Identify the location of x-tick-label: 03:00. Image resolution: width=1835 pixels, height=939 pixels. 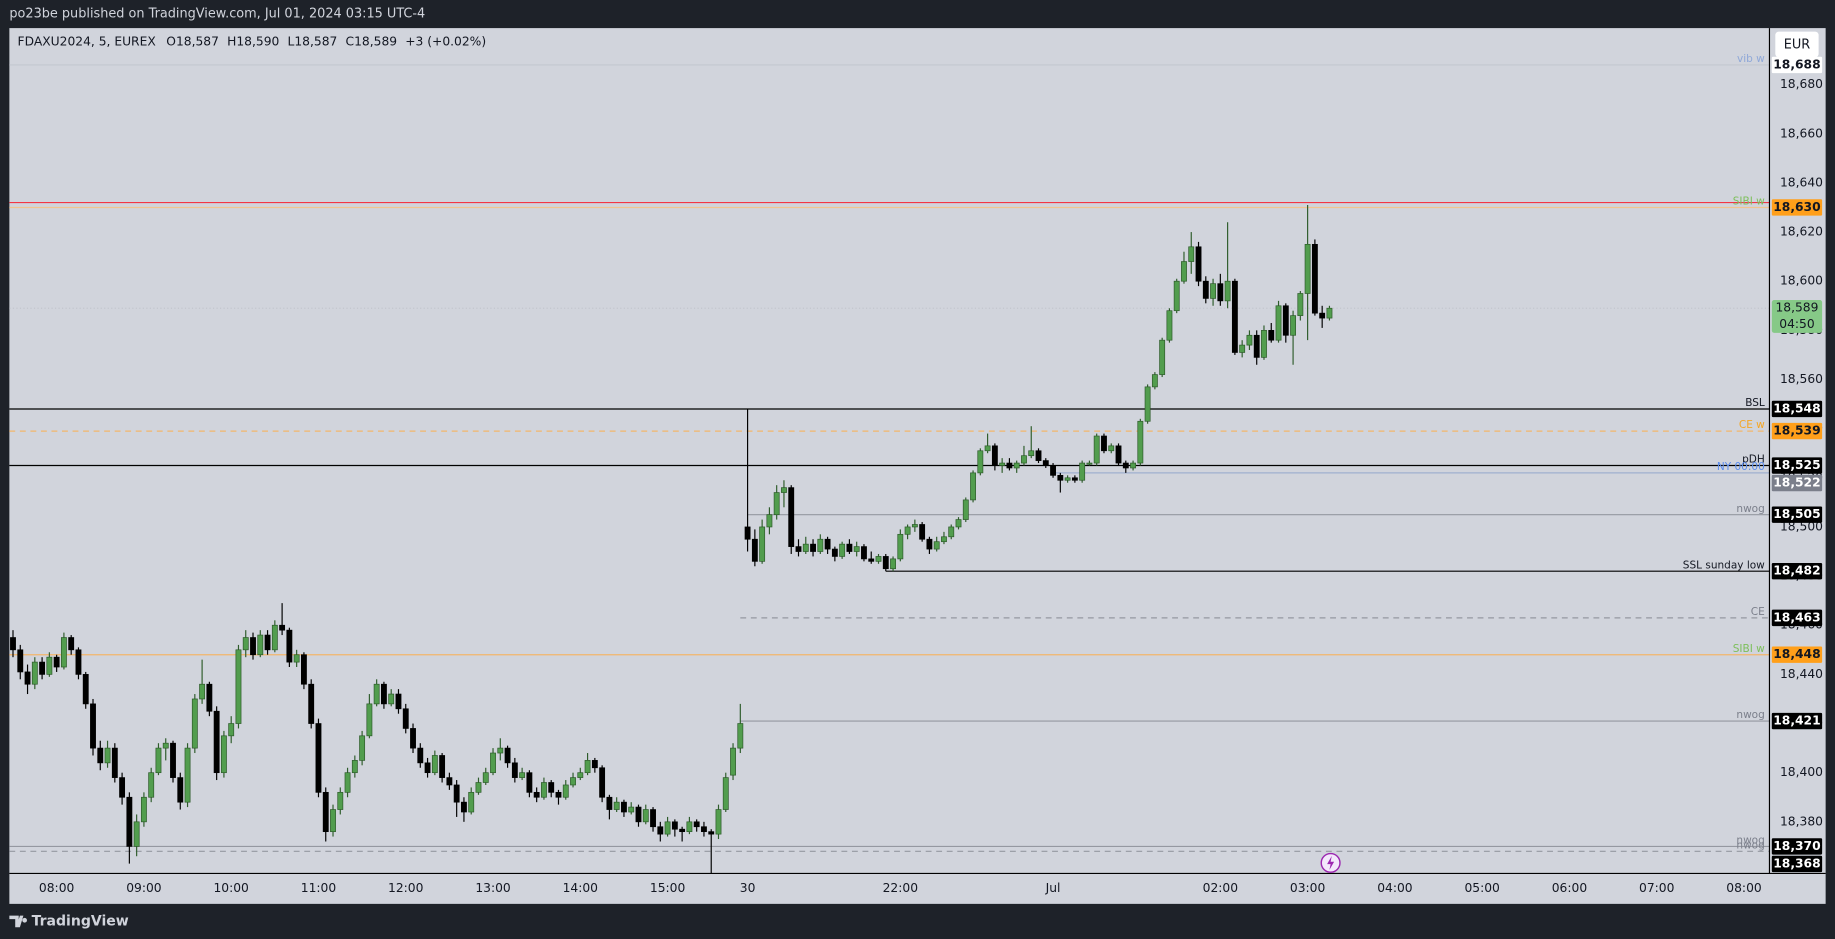
(1307, 888).